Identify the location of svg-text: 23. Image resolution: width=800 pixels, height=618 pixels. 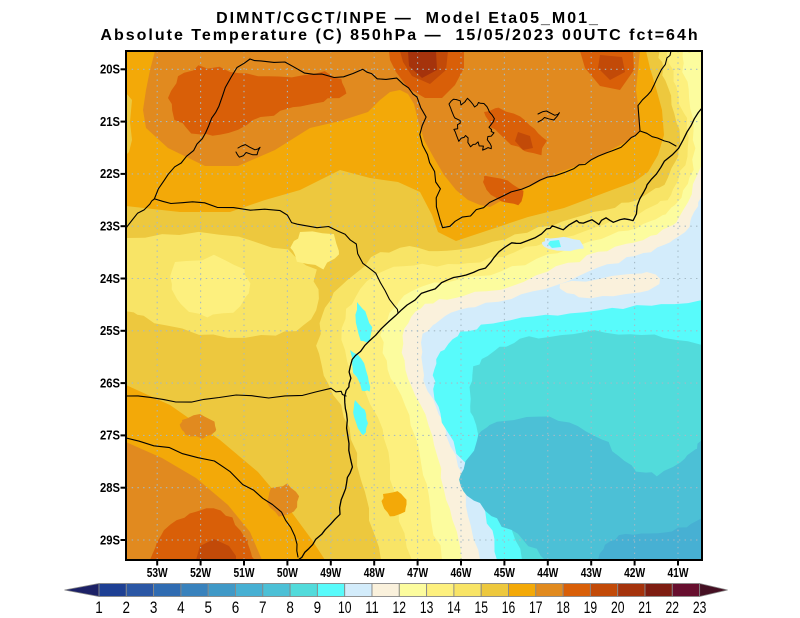
(700, 608).